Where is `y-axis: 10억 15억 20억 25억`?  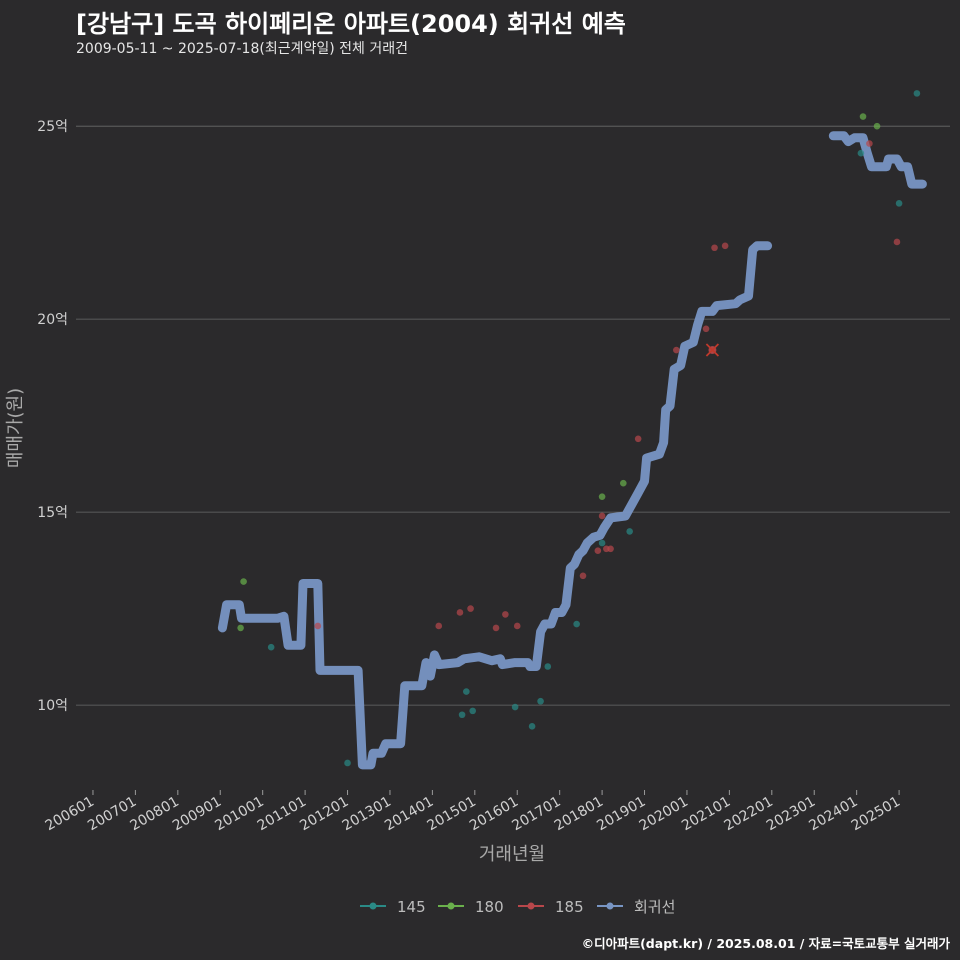
y-axis: 10억 15억 20억 25억 is located at coordinates (52, 416).